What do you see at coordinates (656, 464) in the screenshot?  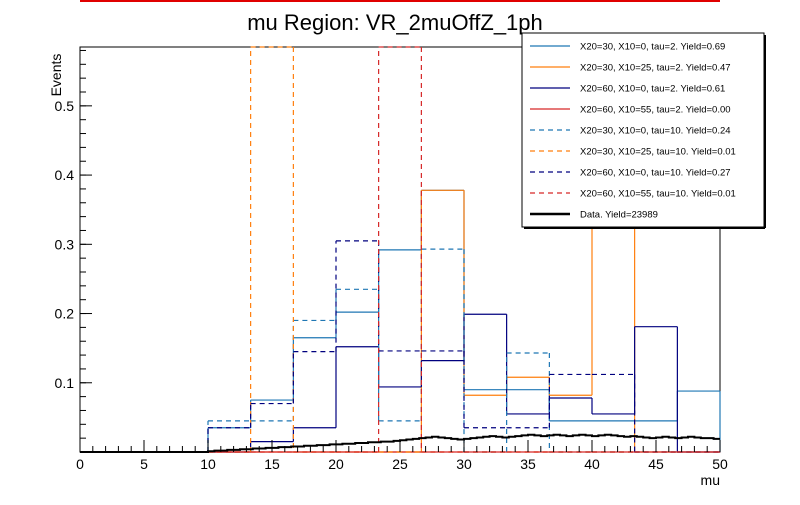 I see `x-tick-label: 45` at bounding box center [656, 464].